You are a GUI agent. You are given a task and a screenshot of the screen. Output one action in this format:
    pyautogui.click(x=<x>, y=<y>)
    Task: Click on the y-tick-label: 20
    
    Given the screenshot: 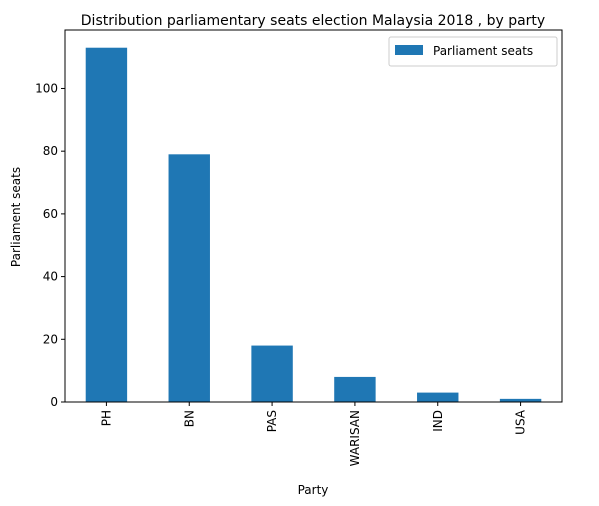 What is the action you would take?
    pyautogui.click(x=50, y=339)
    